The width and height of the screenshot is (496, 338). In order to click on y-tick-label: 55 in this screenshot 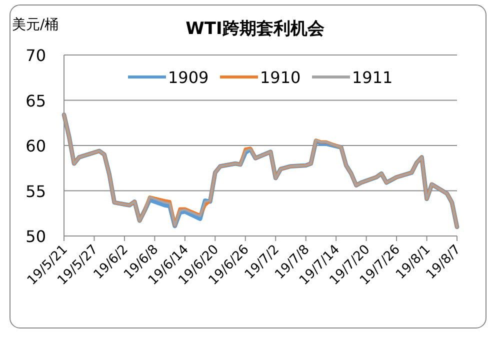, I will do `click(36, 191)`.